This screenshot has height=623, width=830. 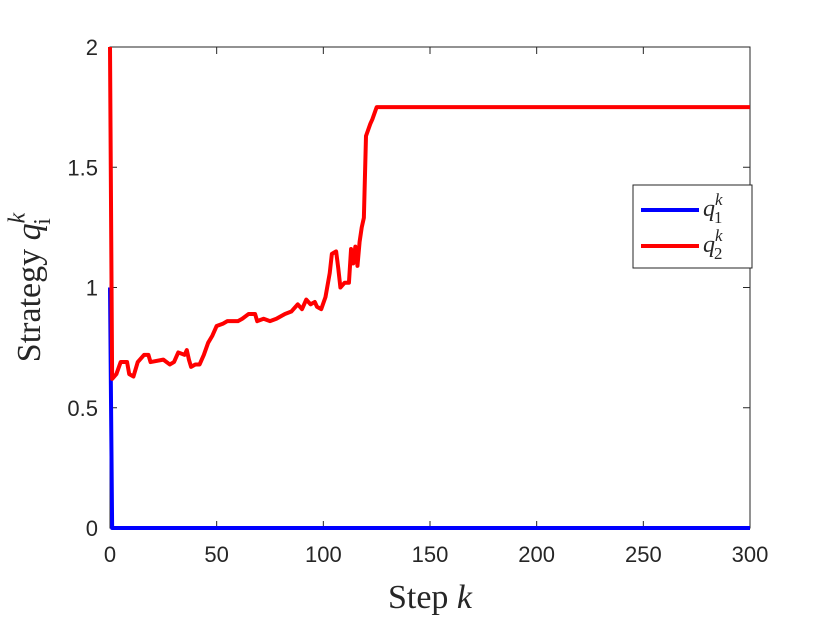 I want to click on x-tick-label: 100, so click(x=323, y=554).